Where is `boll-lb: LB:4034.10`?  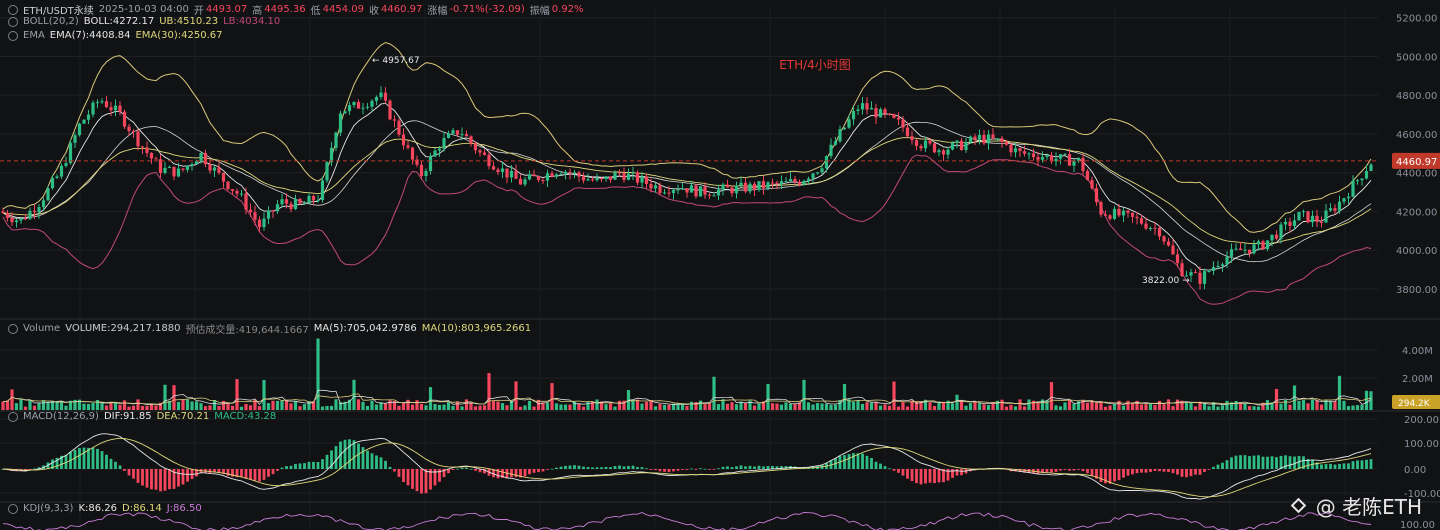
boll-lb: LB:4034.10 is located at coordinates (252, 21).